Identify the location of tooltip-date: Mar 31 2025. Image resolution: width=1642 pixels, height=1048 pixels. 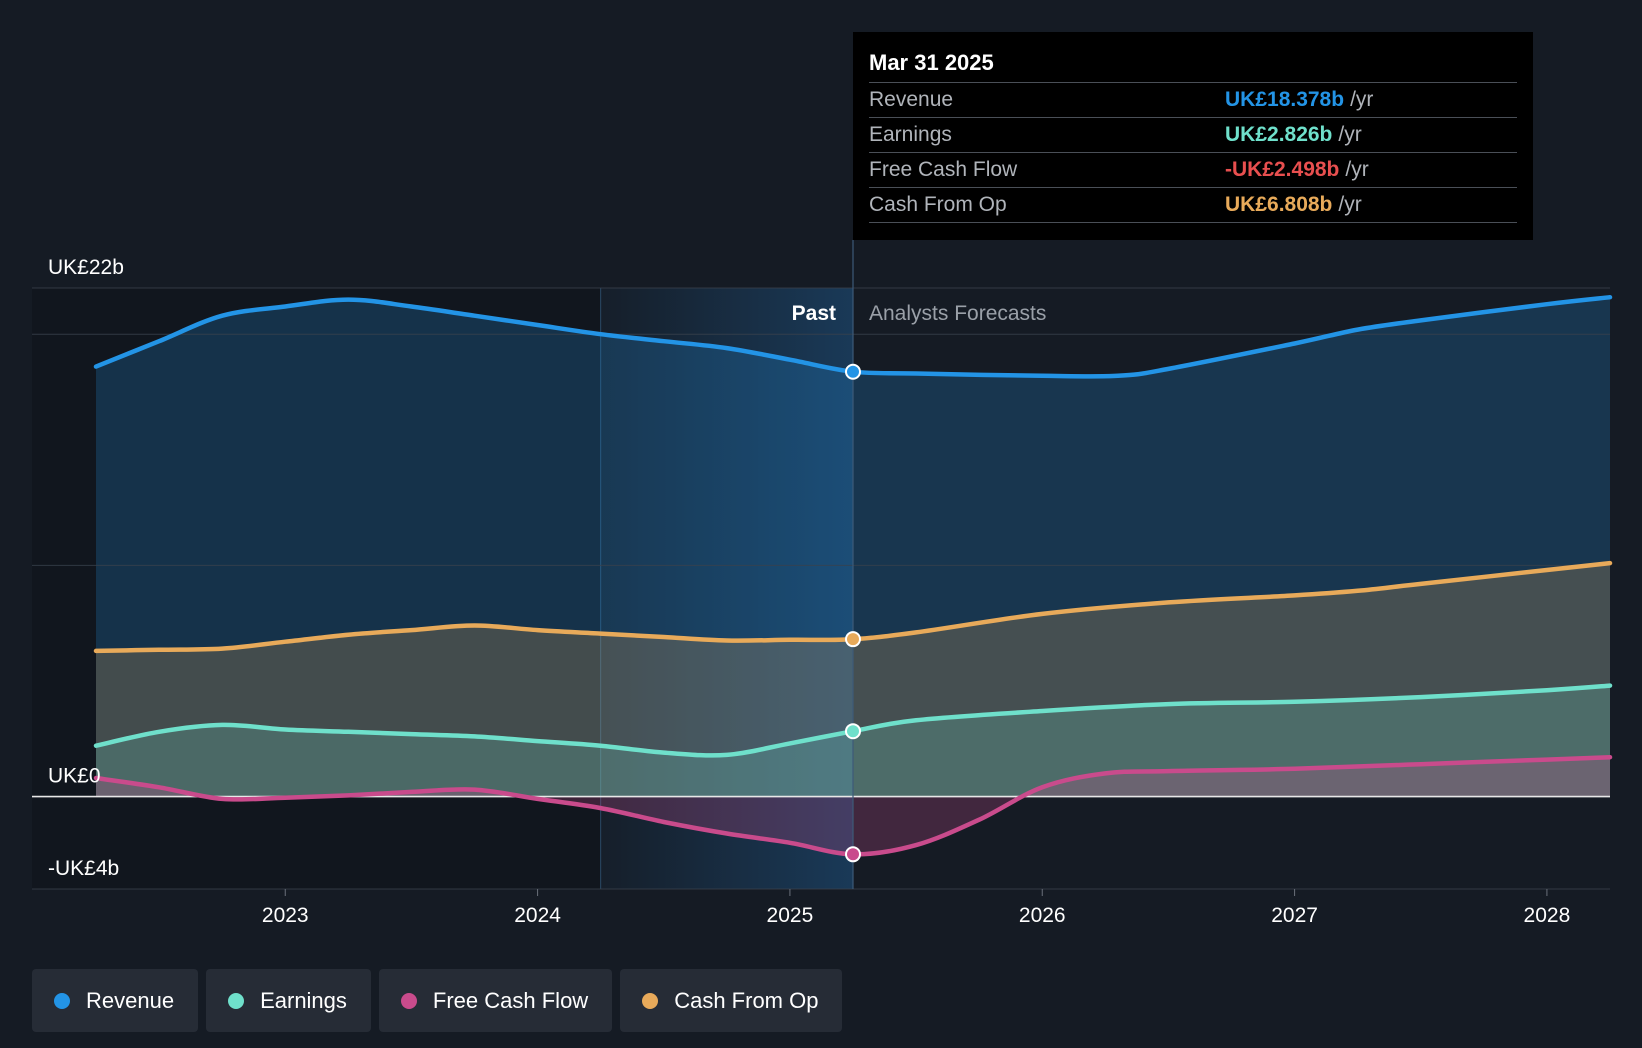
(1193, 63).